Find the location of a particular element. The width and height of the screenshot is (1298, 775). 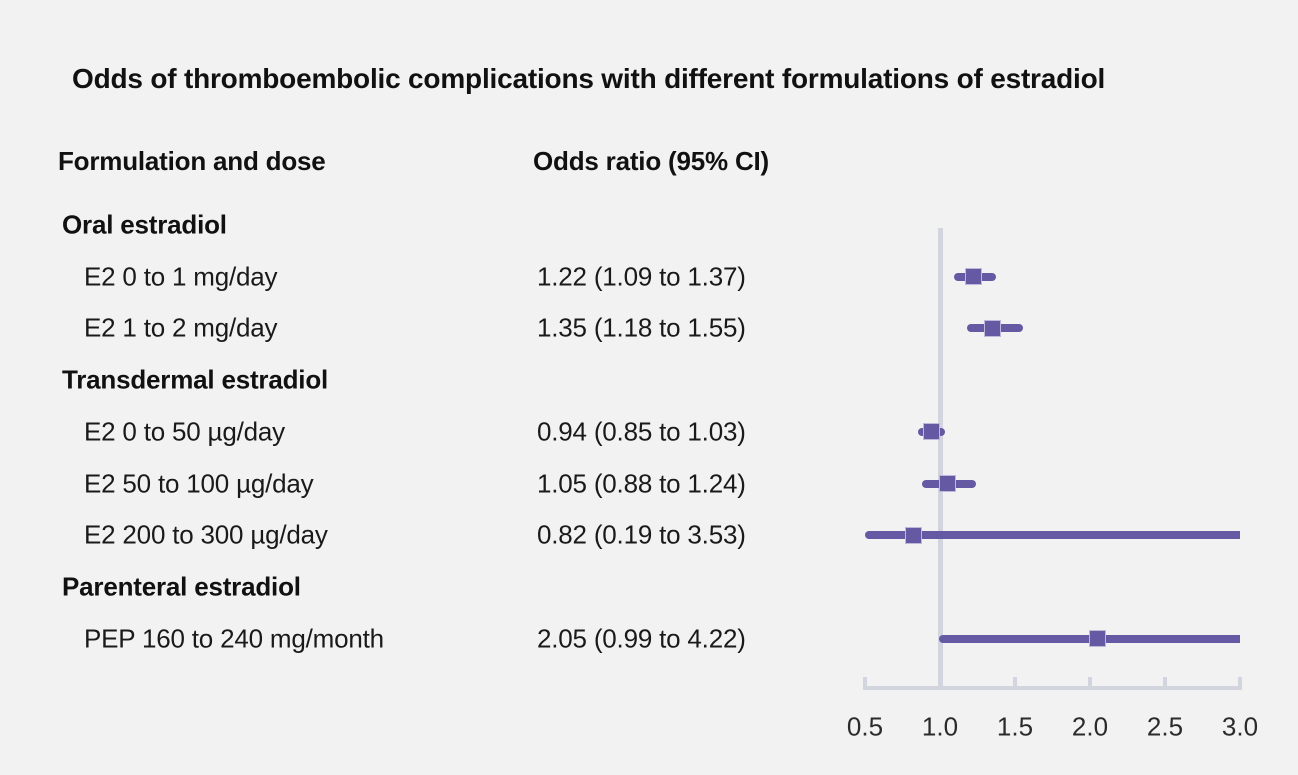

column-header-formulation: Formulation and dose is located at coordinates (192, 161).